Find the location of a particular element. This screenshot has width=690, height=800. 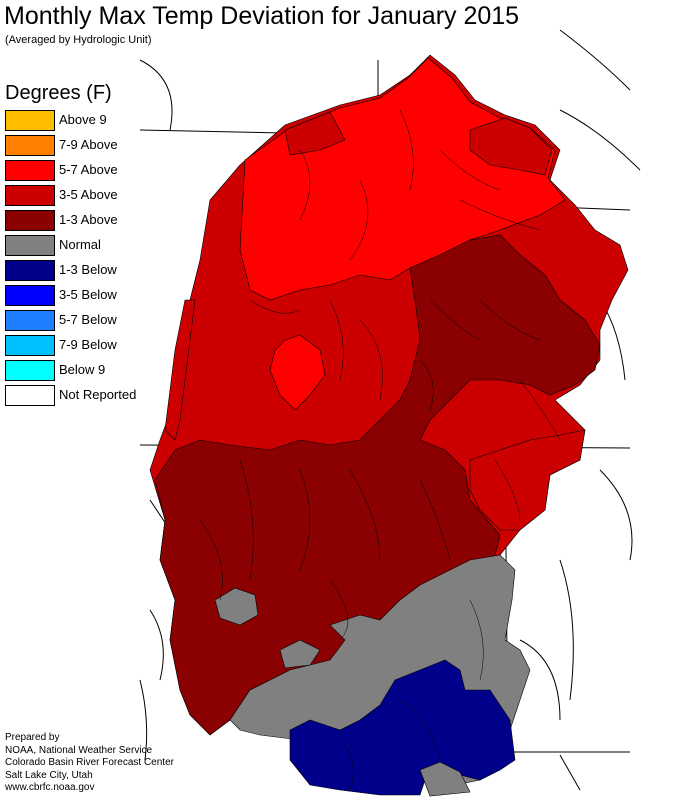

legend-item-7-9-below: 7-9 Below is located at coordinates (90, 345).